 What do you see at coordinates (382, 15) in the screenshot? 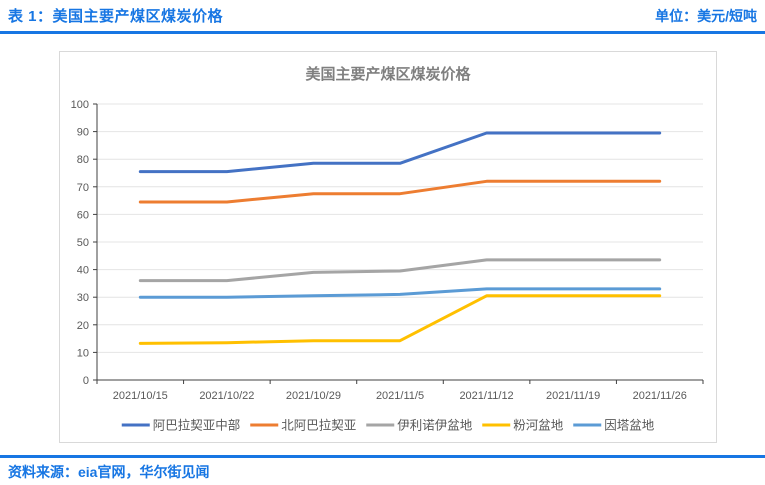
I see `report-header: 表 1：美国主要产煤区煤炭价格 单位：美元/短吨` at bounding box center [382, 15].